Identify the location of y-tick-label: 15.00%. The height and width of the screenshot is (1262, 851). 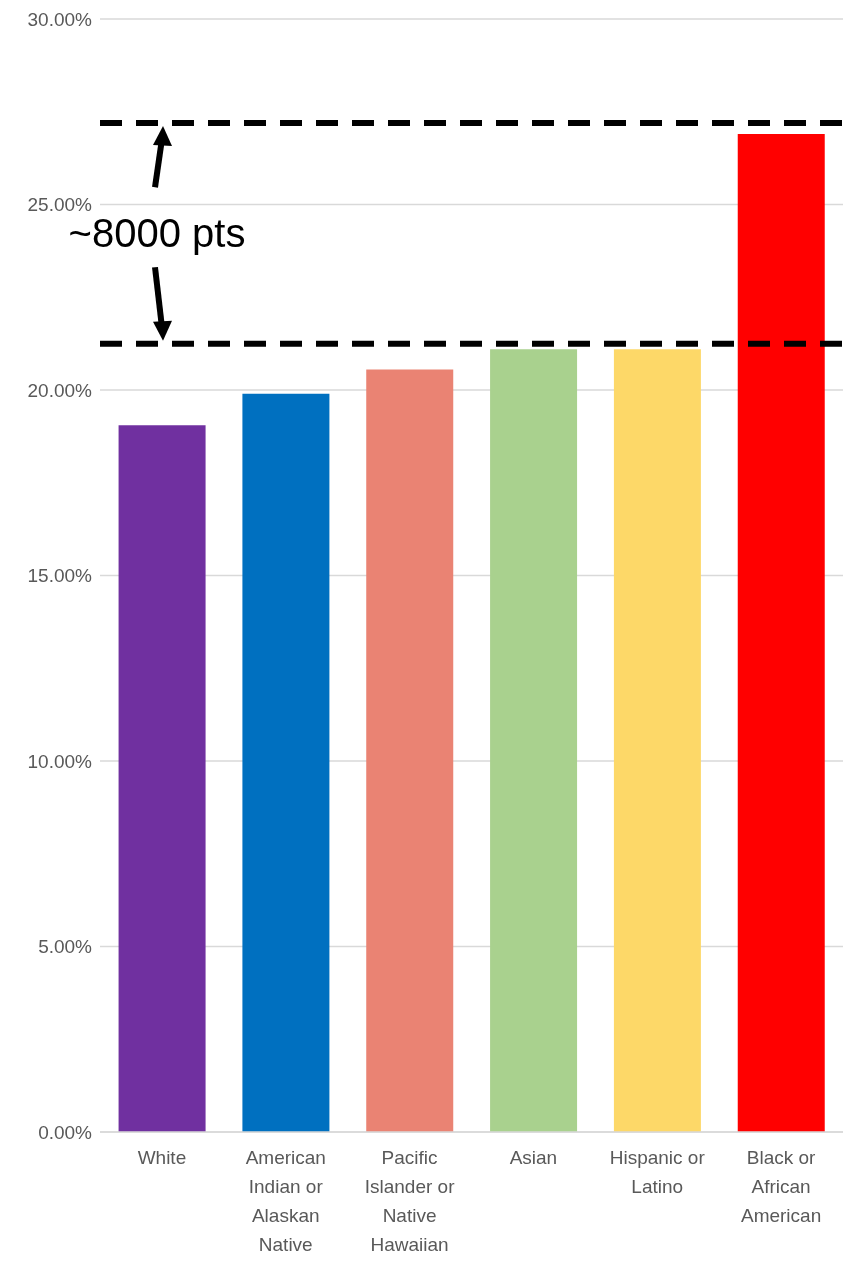
(60, 576).